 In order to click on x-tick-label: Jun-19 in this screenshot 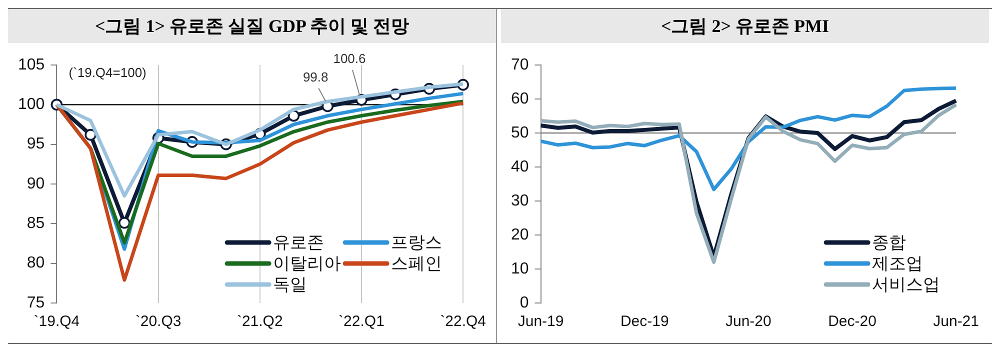, I will do `click(541, 321)`.